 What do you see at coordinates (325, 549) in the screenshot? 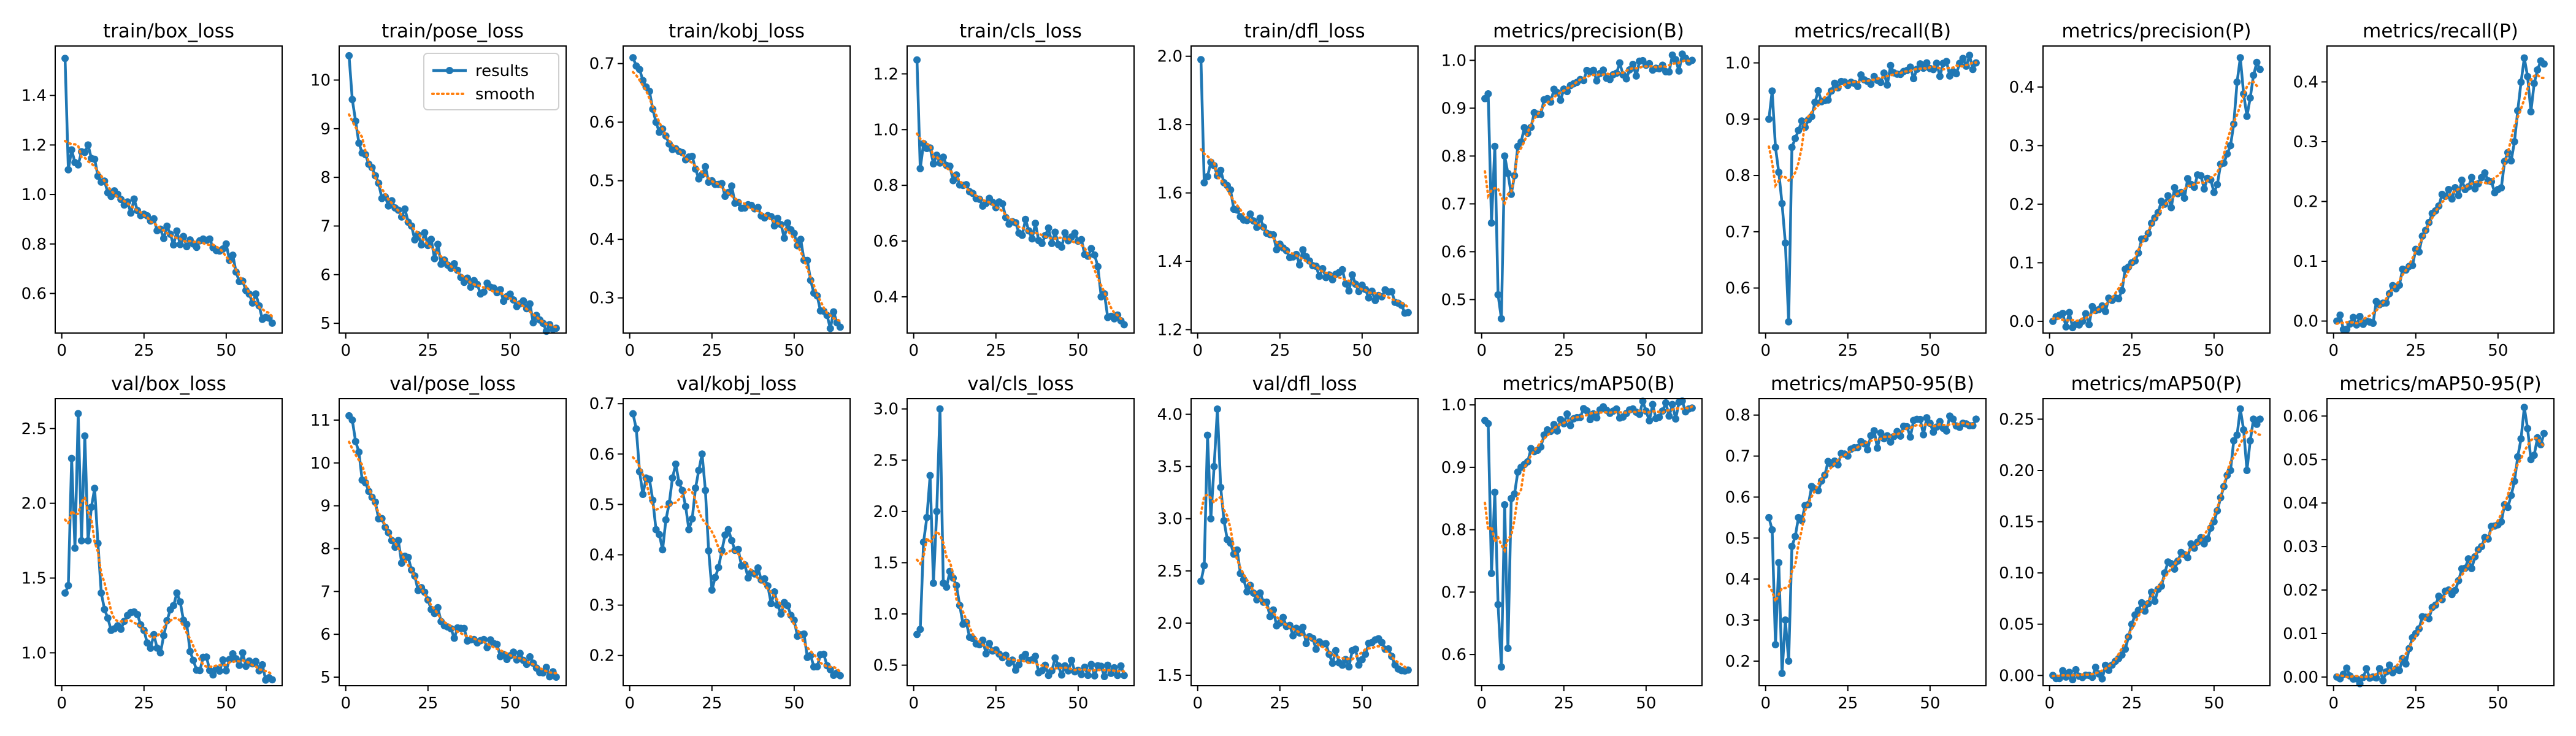
I see `y-tick-label: 8` at bounding box center [325, 549].